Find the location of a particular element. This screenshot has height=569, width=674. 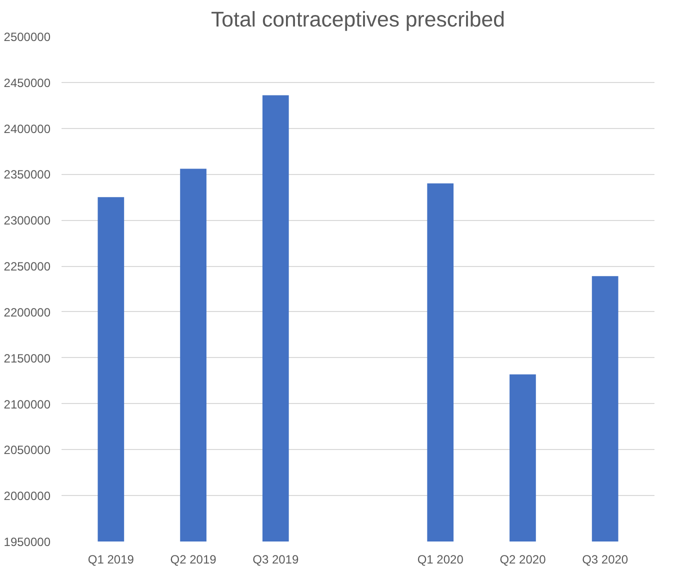

y-tick-label: 2400000 is located at coordinates (27, 129).